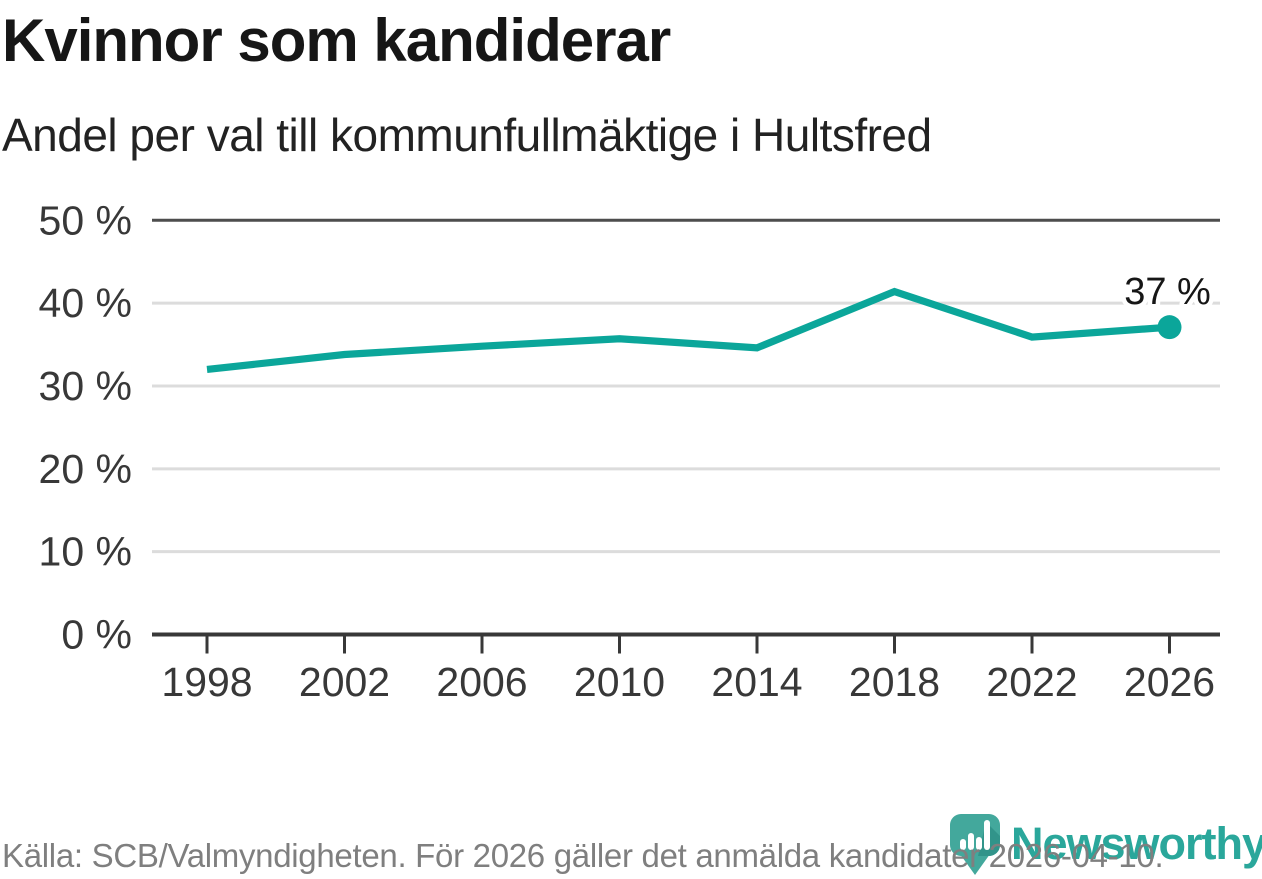  I want to click on chart-title: Kvinnor som kandiderar, so click(336, 40).